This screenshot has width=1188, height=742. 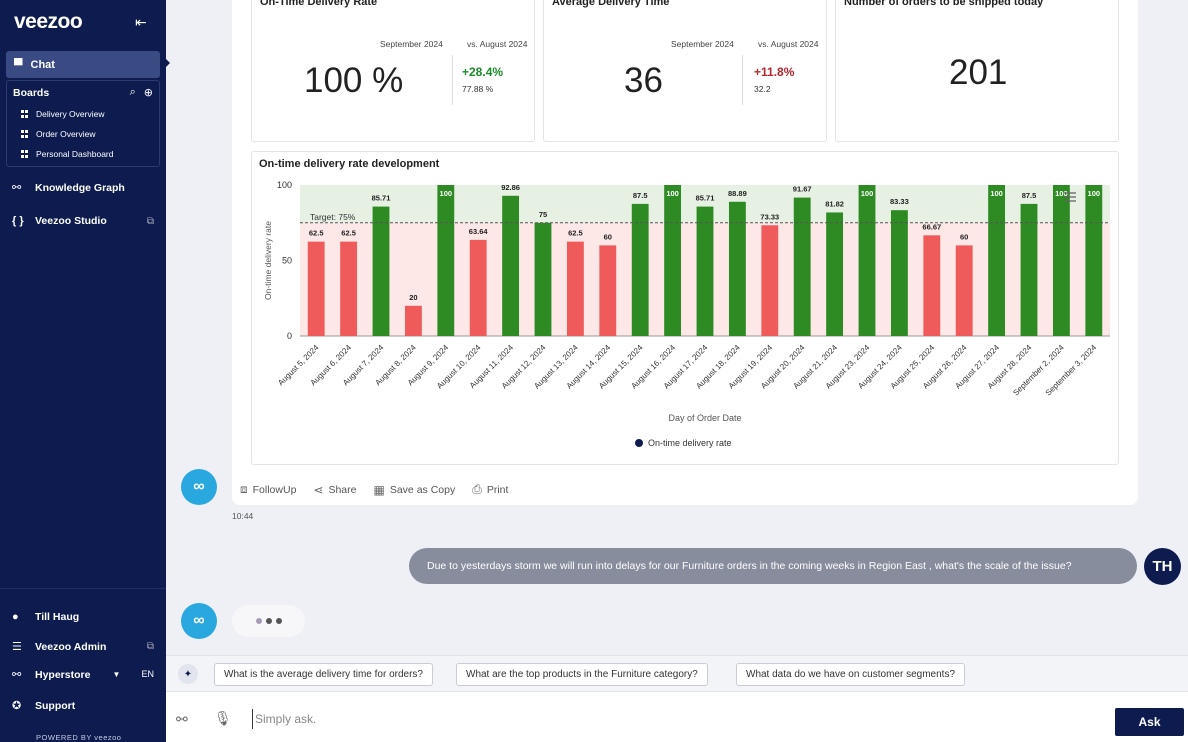 I want to click on share-button: ⋖ Share, so click(x=335, y=489).